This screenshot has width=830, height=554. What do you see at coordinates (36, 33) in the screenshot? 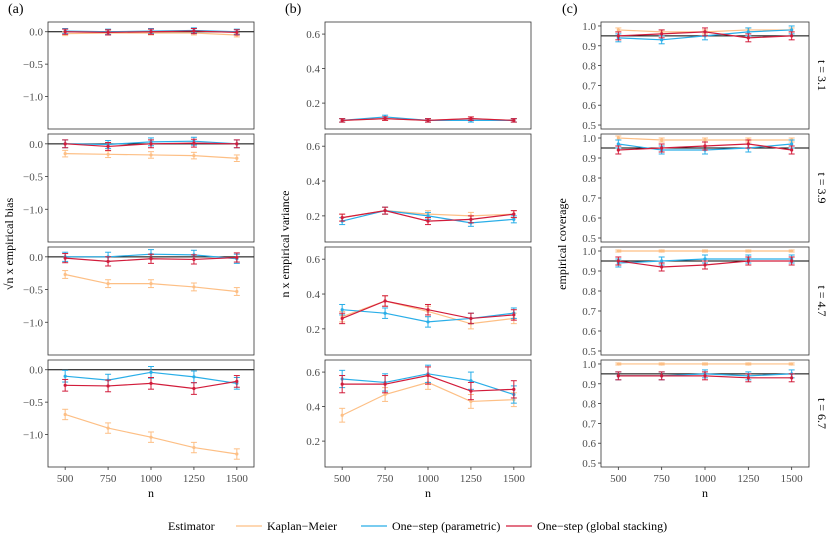
I see `y-tick-label: 0.0` at bounding box center [36, 33].